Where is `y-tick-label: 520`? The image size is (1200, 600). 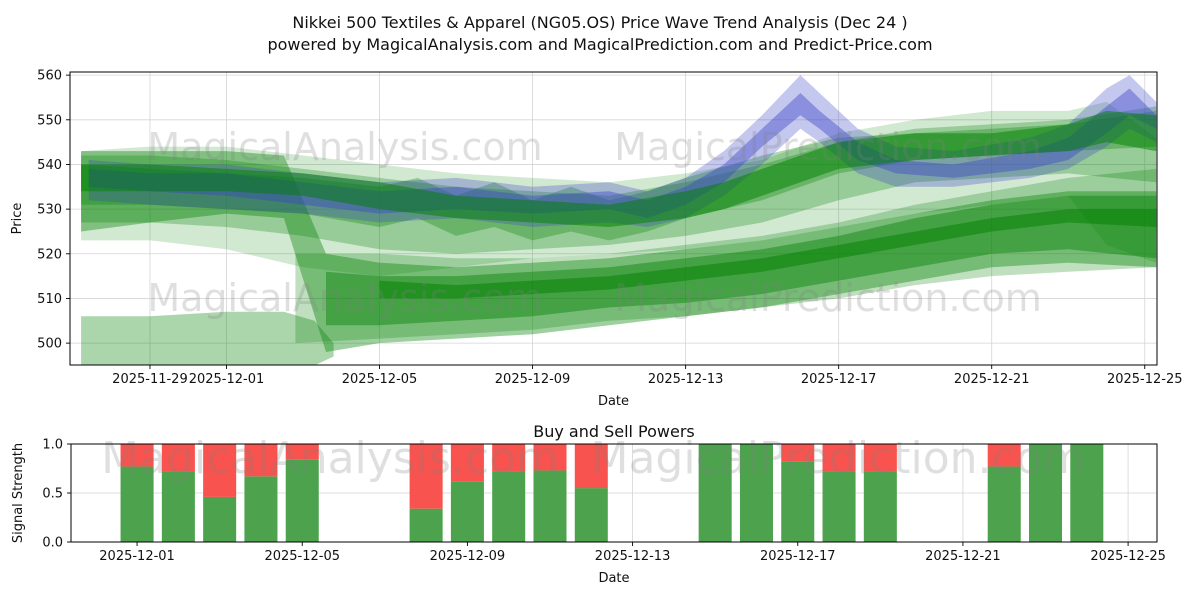 y-tick-label: 520 is located at coordinates (49, 254).